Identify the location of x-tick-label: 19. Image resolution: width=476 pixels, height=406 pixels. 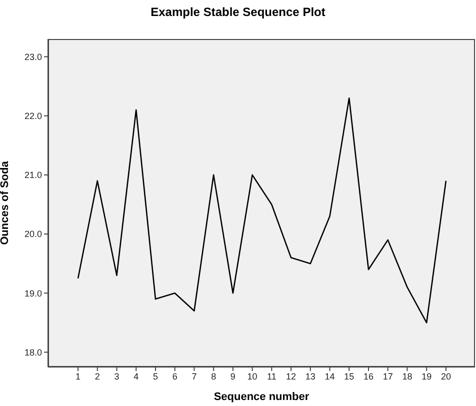
(427, 376).